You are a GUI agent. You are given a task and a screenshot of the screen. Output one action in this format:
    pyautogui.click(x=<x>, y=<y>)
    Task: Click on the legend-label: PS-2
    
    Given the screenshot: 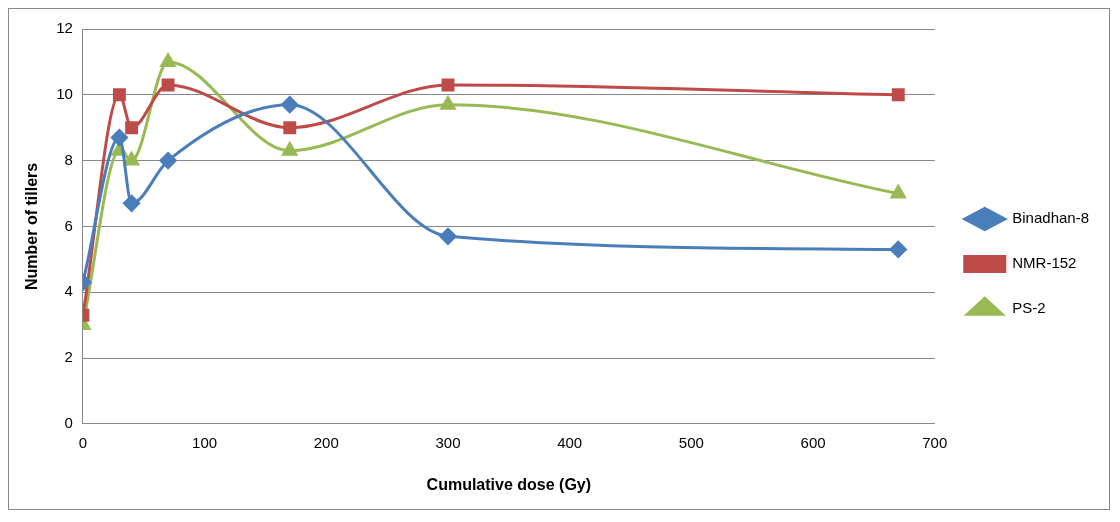 What is the action you would take?
    pyautogui.click(x=1029, y=308)
    